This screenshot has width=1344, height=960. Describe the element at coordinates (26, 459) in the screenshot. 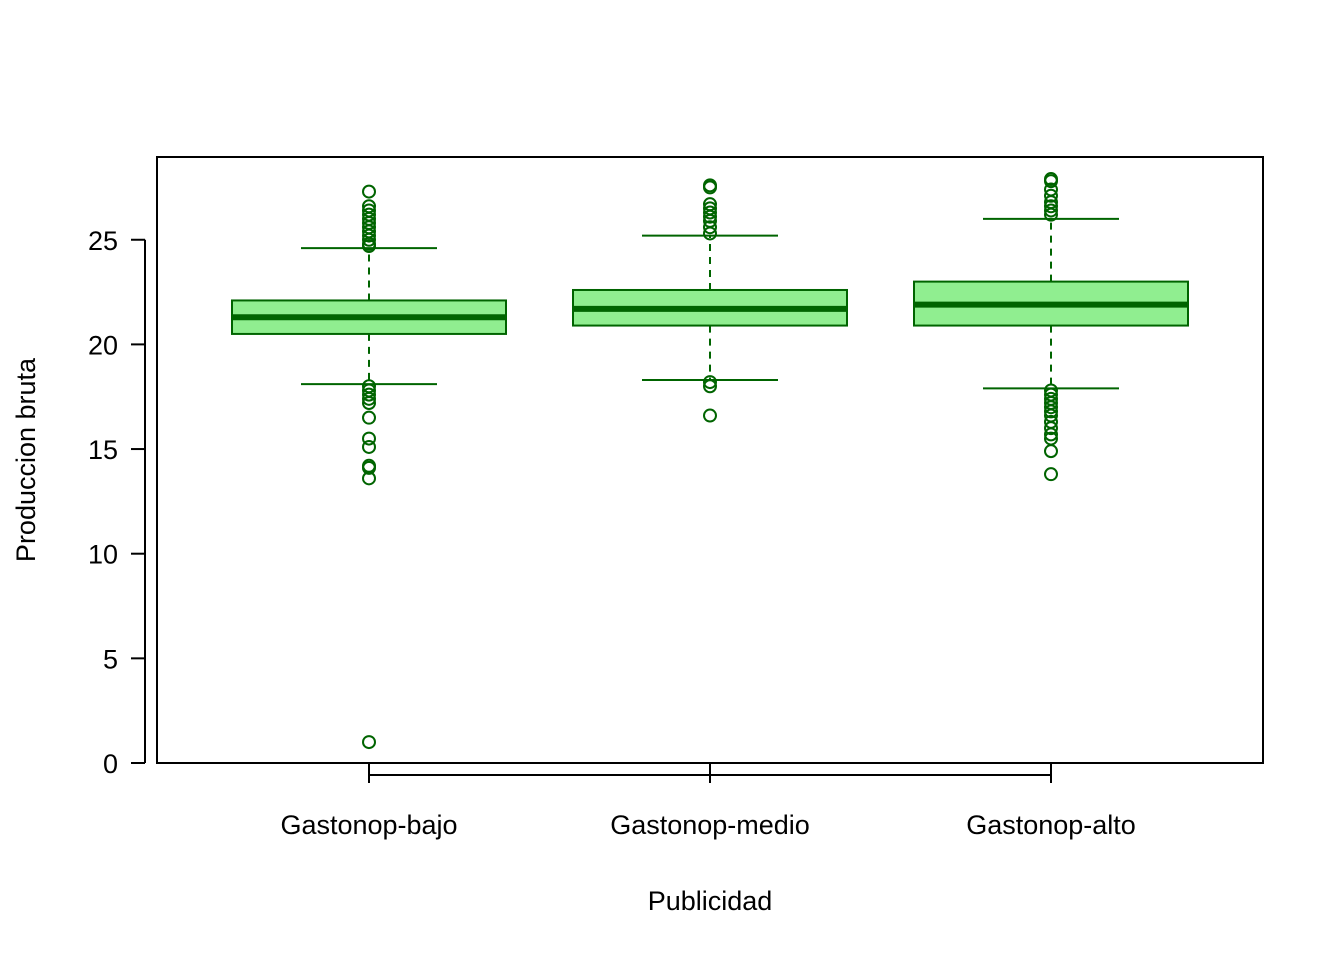

I see `y-axis-label: Produccion bruta` at that location.